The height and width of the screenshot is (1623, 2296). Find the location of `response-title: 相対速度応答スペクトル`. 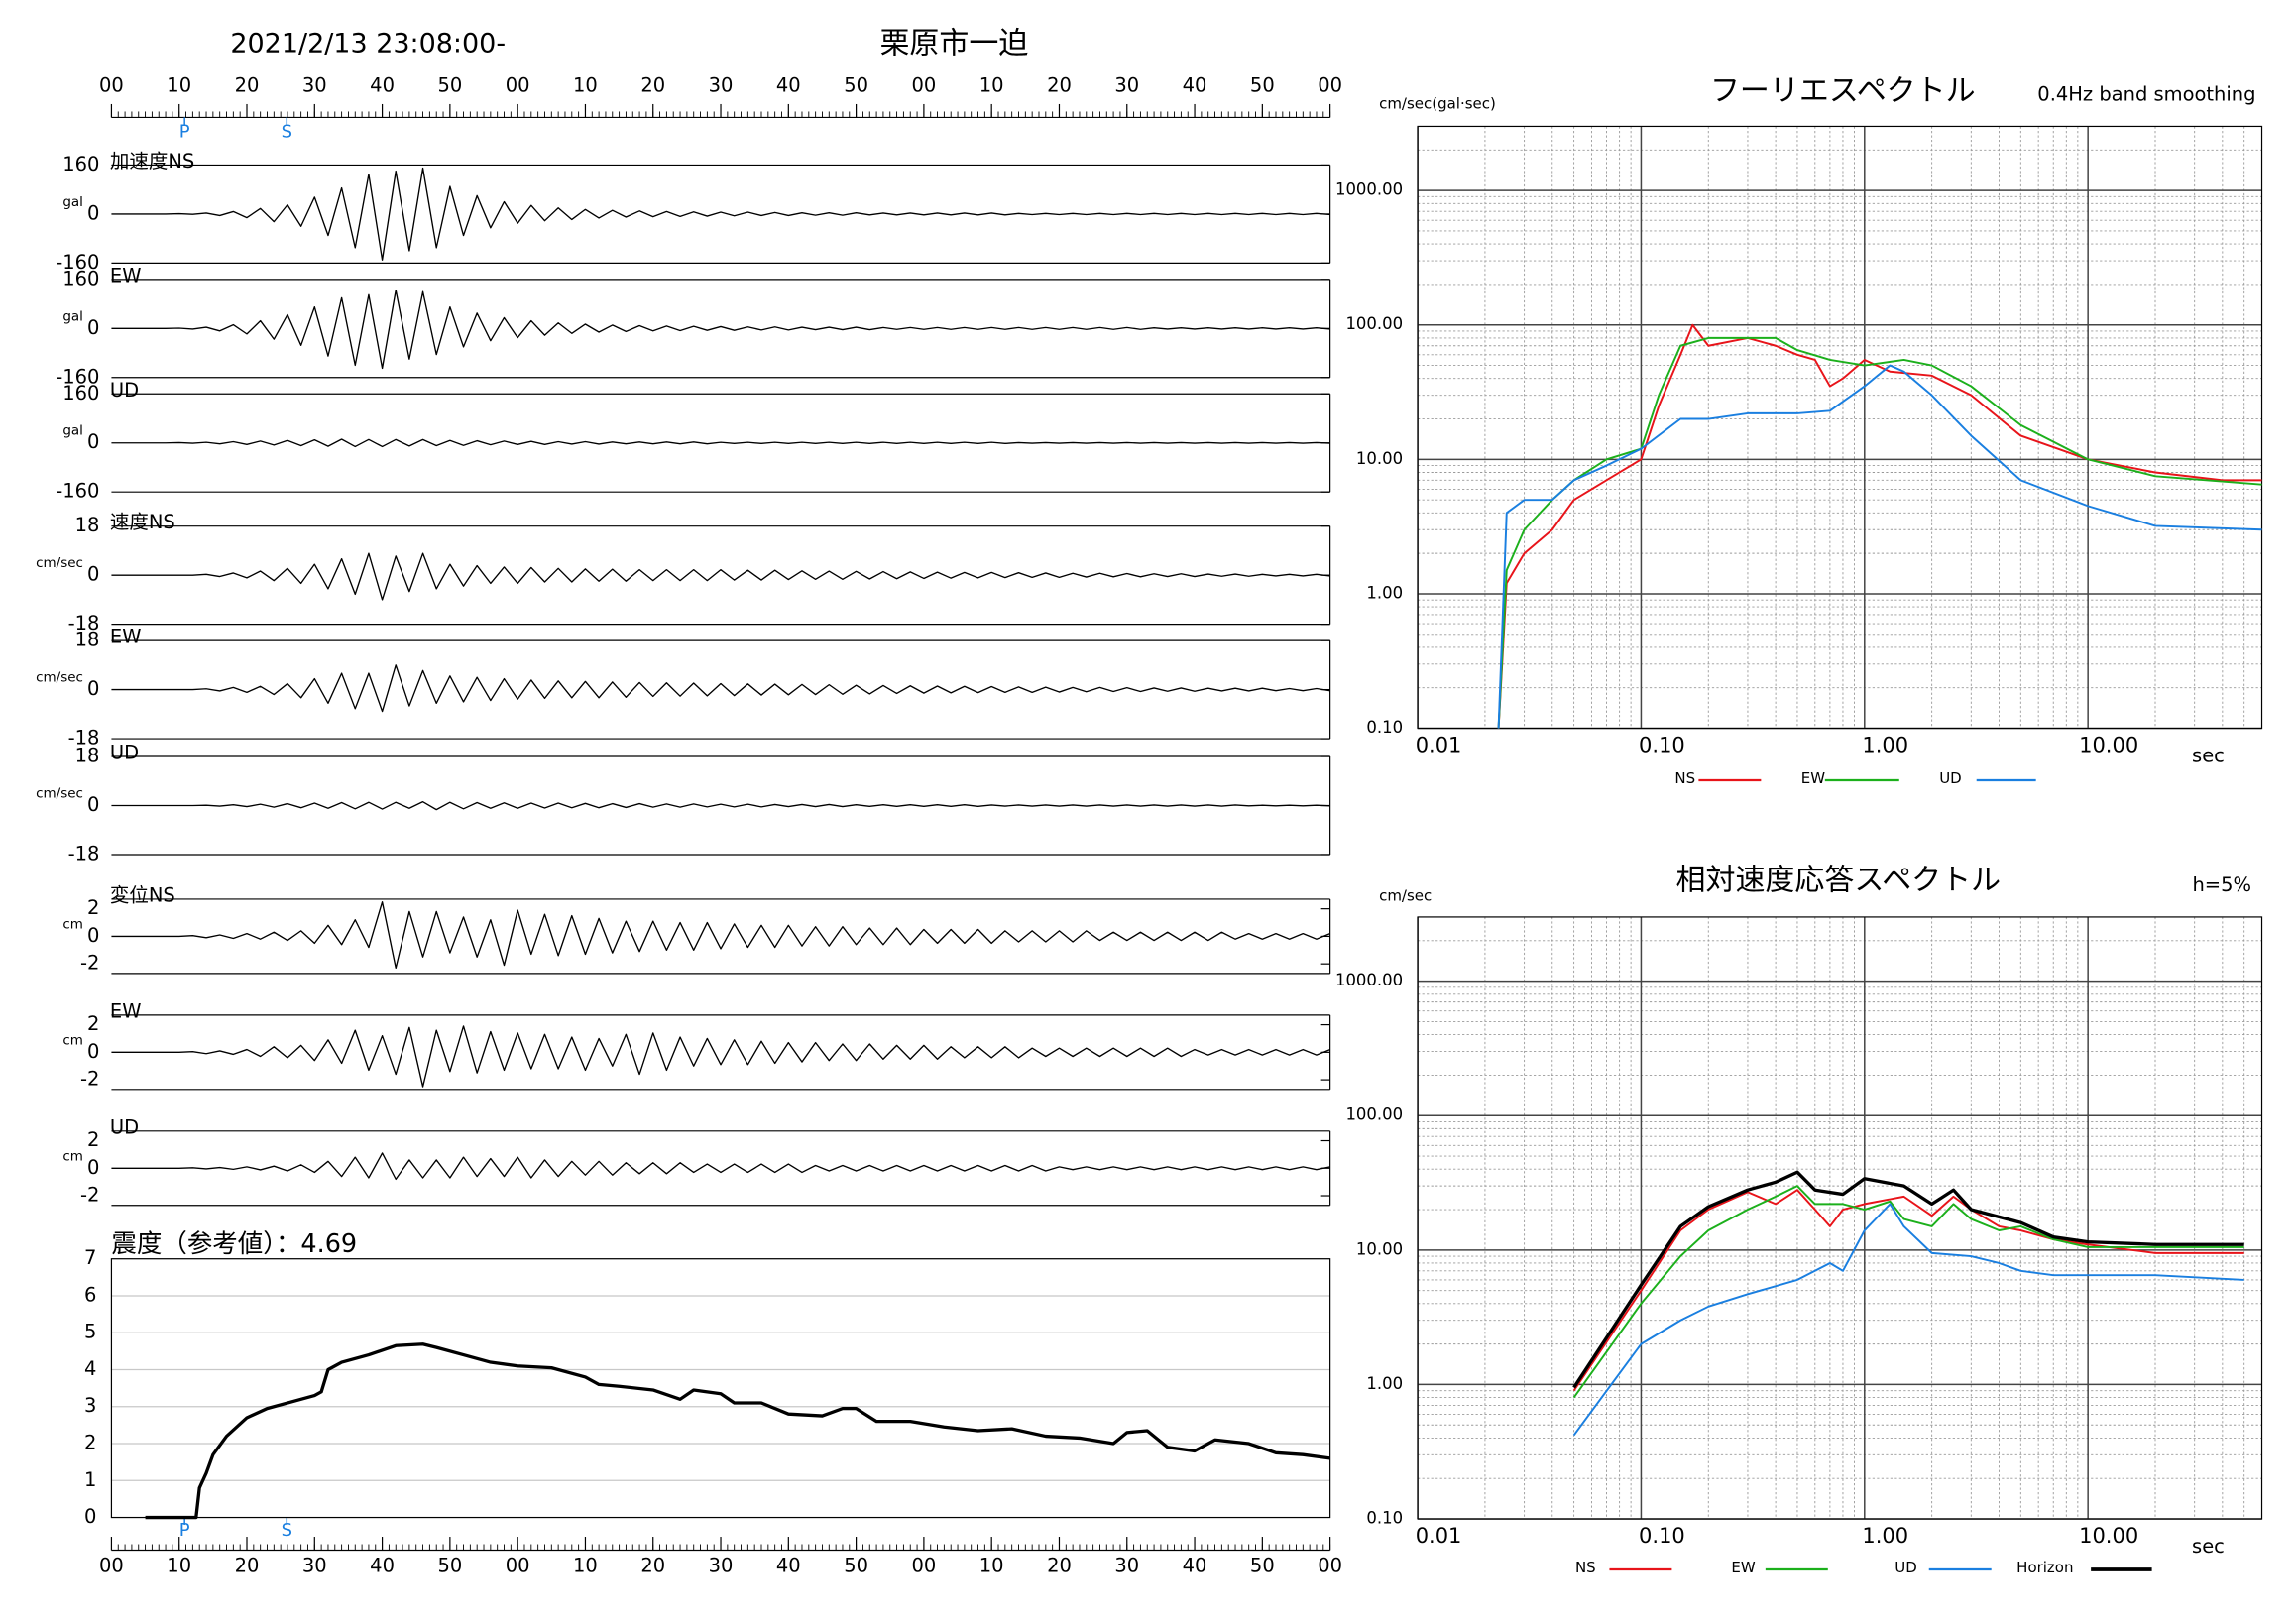

response-title: 相対速度応答スペクトル is located at coordinates (1839, 880).